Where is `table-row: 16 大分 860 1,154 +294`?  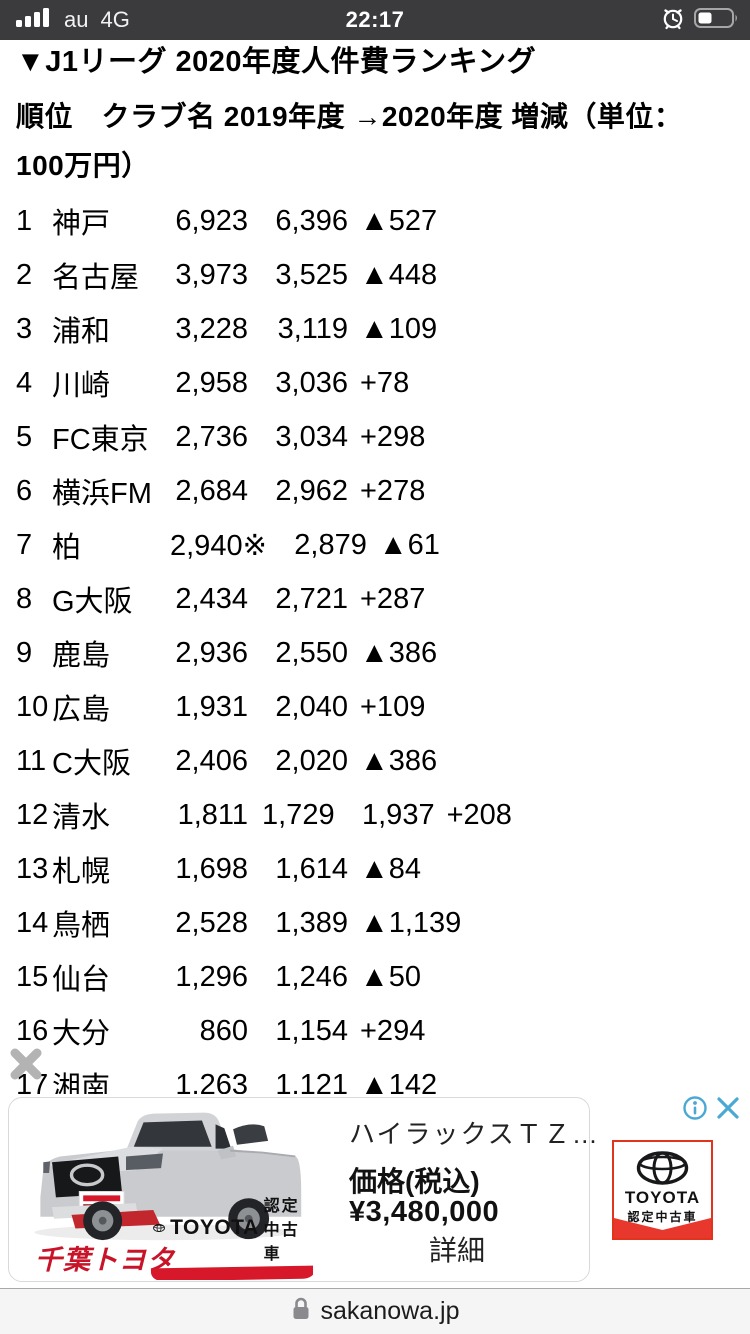
table-row: 16 大分 860 1,154 +294 is located at coordinates (375, 1031).